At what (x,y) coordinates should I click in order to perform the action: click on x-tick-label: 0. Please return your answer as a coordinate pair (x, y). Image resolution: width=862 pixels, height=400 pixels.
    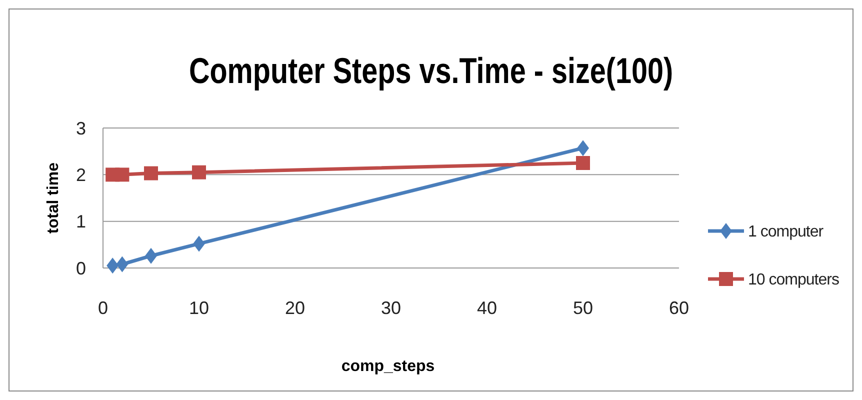
    Looking at the image, I should click on (103, 308).